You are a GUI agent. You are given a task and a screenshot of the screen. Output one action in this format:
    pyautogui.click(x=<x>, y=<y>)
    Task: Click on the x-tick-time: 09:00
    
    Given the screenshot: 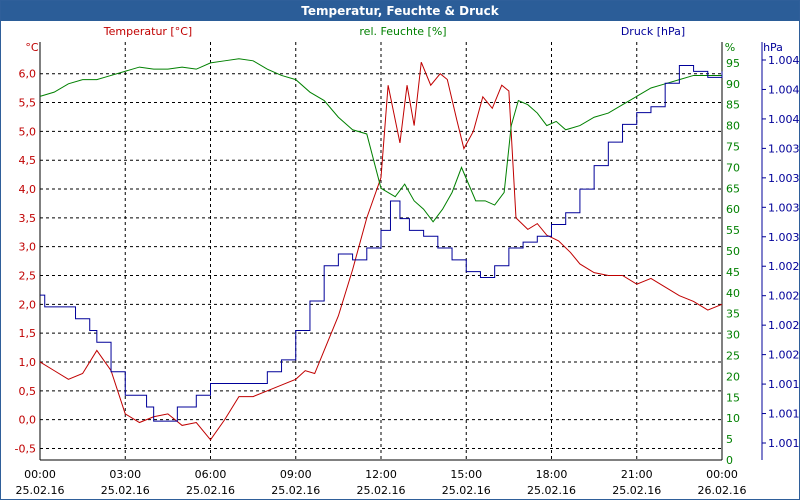 What is the action you would take?
    pyautogui.click(x=296, y=474)
    